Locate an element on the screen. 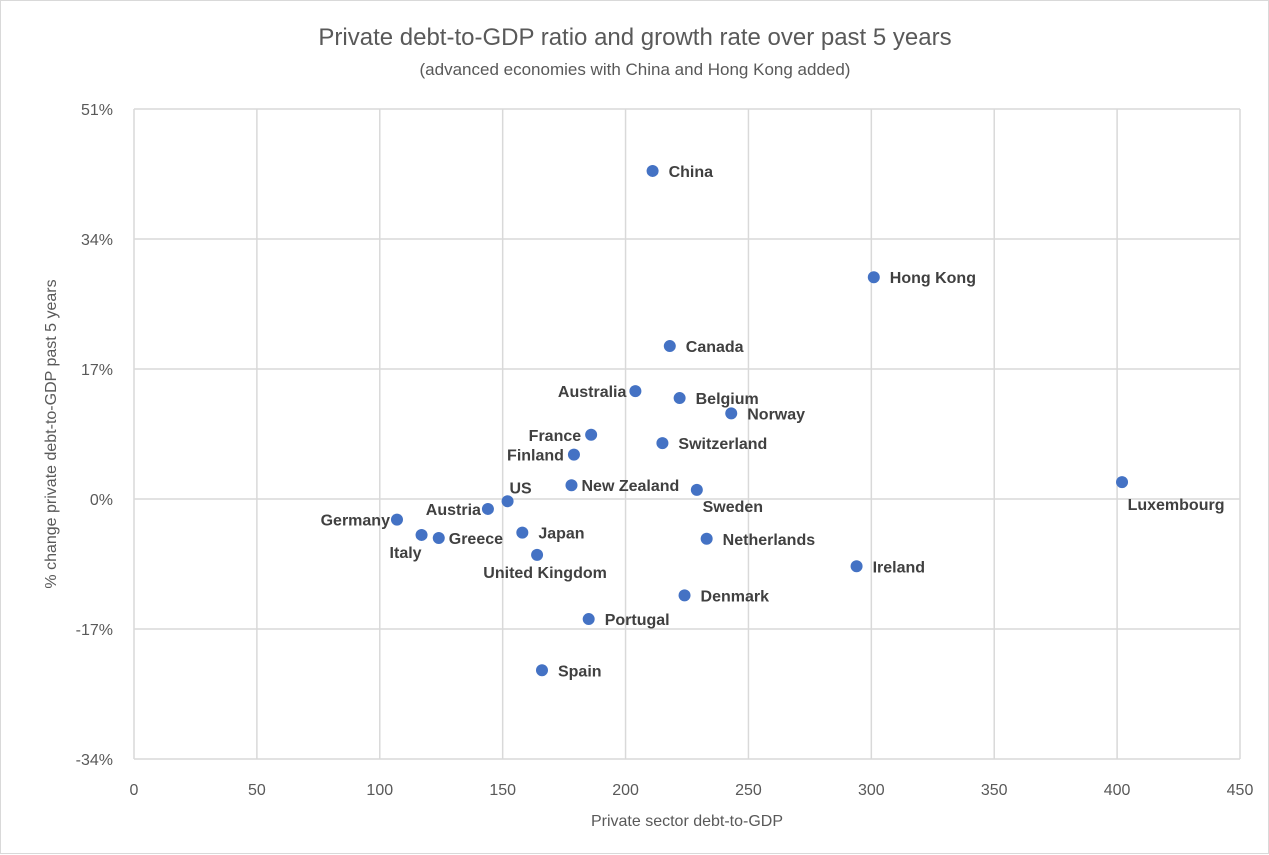  data-label: Japan is located at coordinates (561, 534).